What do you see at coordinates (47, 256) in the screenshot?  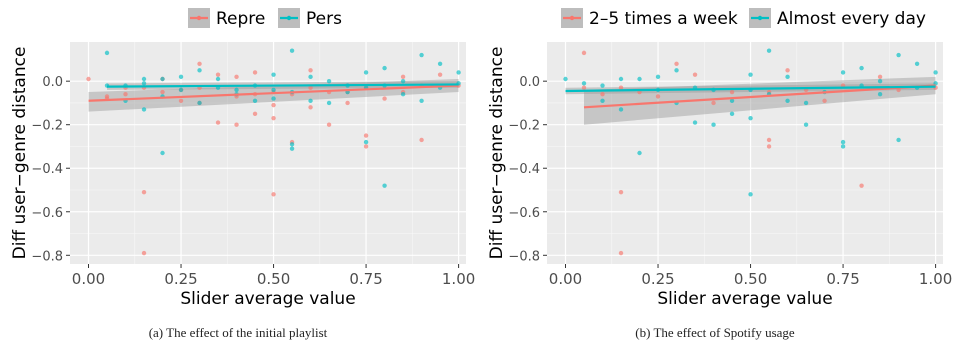 I see `y-tick-label: −0.8` at bounding box center [47, 256].